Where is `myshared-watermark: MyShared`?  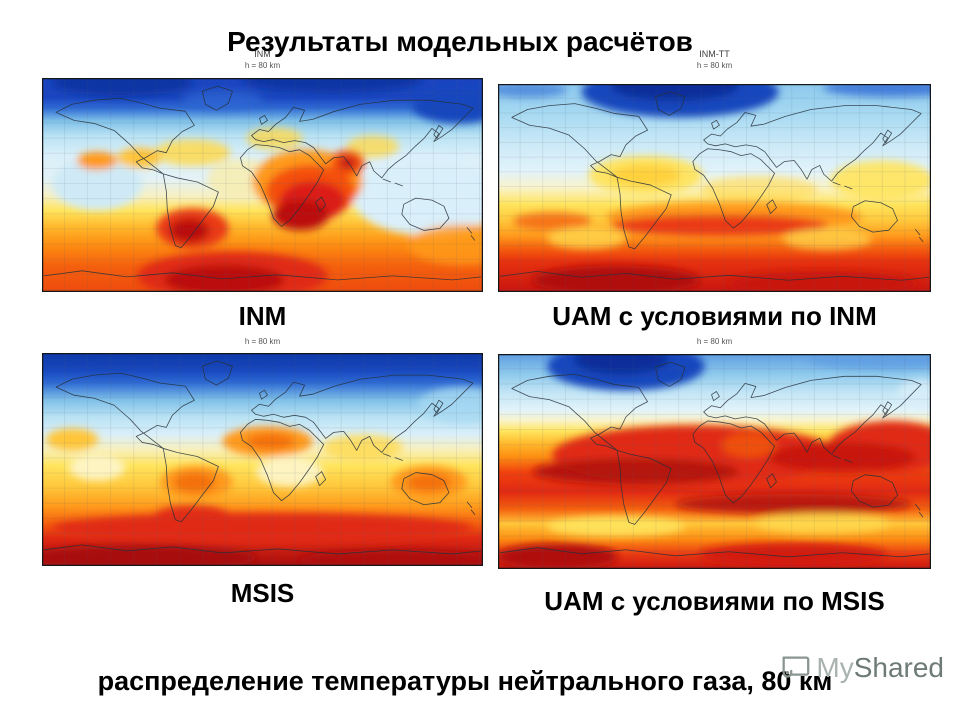 myshared-watermark: MyShared is located at coordinates (861, 668).